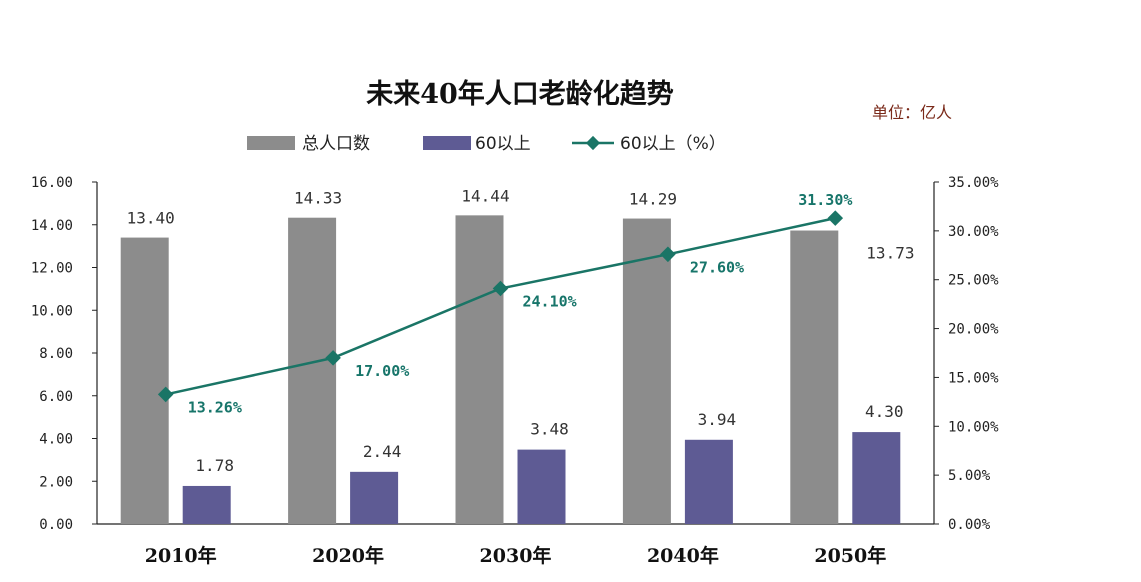 The height and width of the screenshot is (582, 1141). Describe the element at coordinates (969, 476) in the screenshot. I see `right-tick-label: 5.00%` at that location.